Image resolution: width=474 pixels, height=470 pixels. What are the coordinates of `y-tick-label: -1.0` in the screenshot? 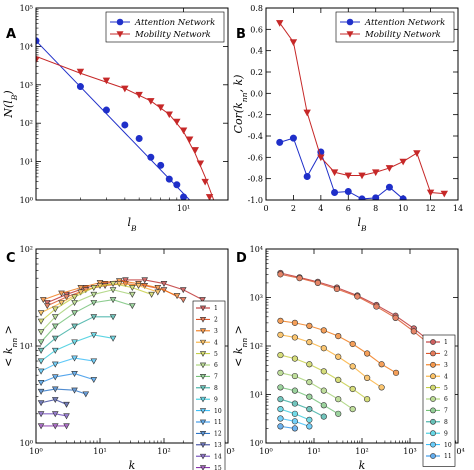 It's located at (255, 200).